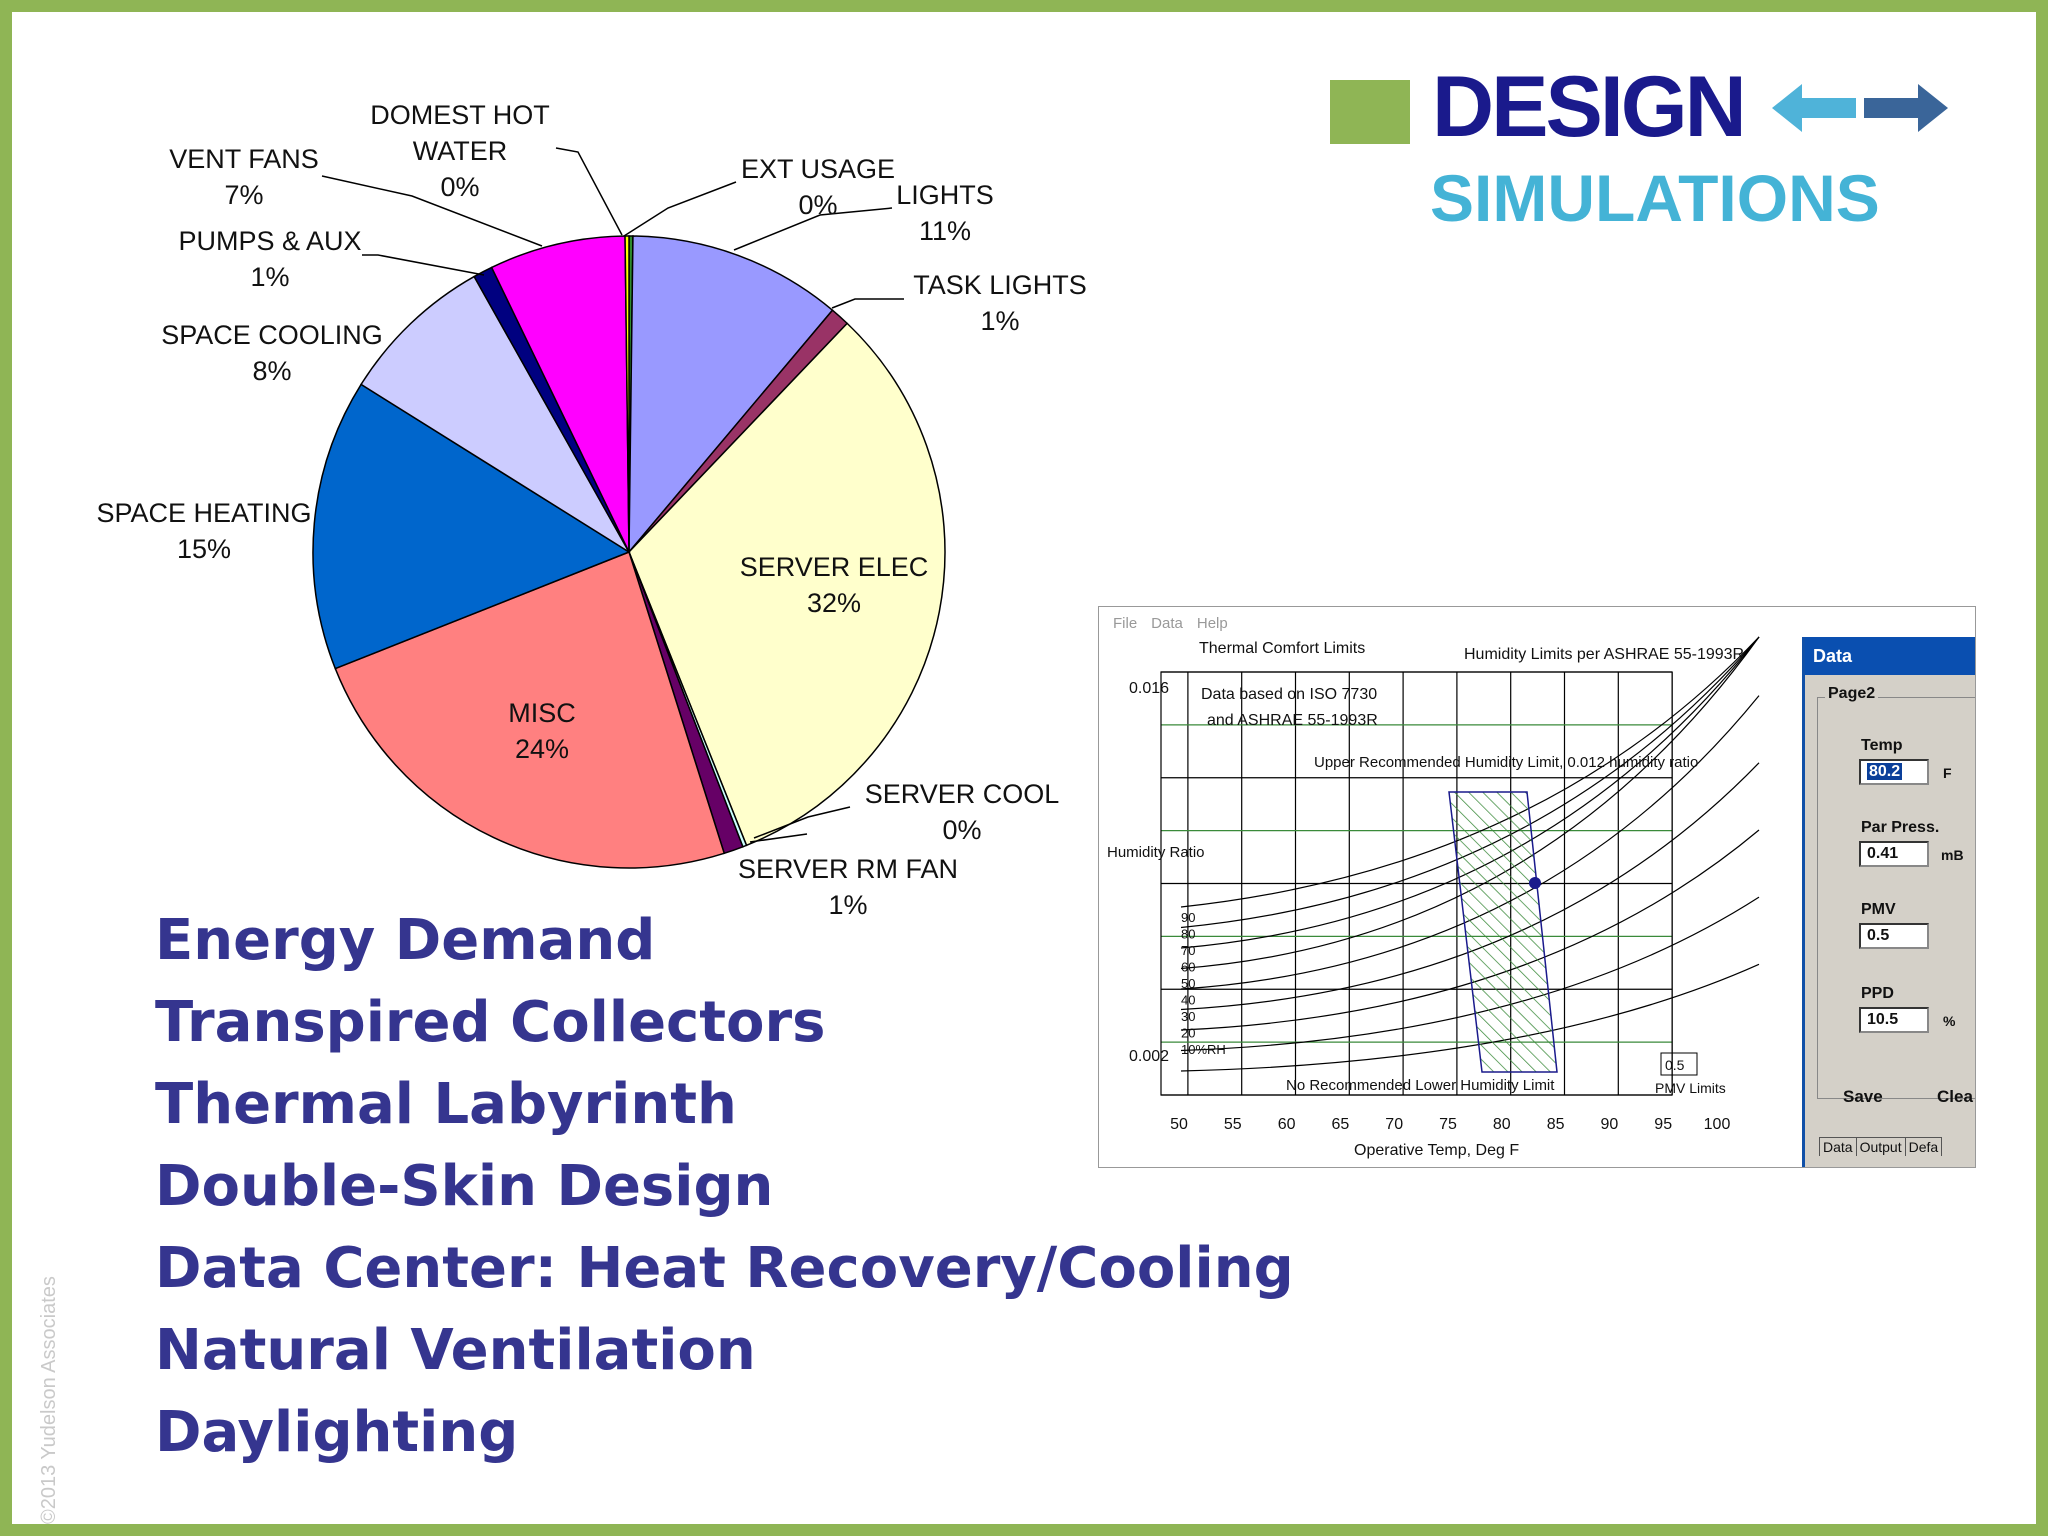  Describe the element at coordinates (1188, 917) in the screenshot. I see `rh-curve-label: 90` at that location.